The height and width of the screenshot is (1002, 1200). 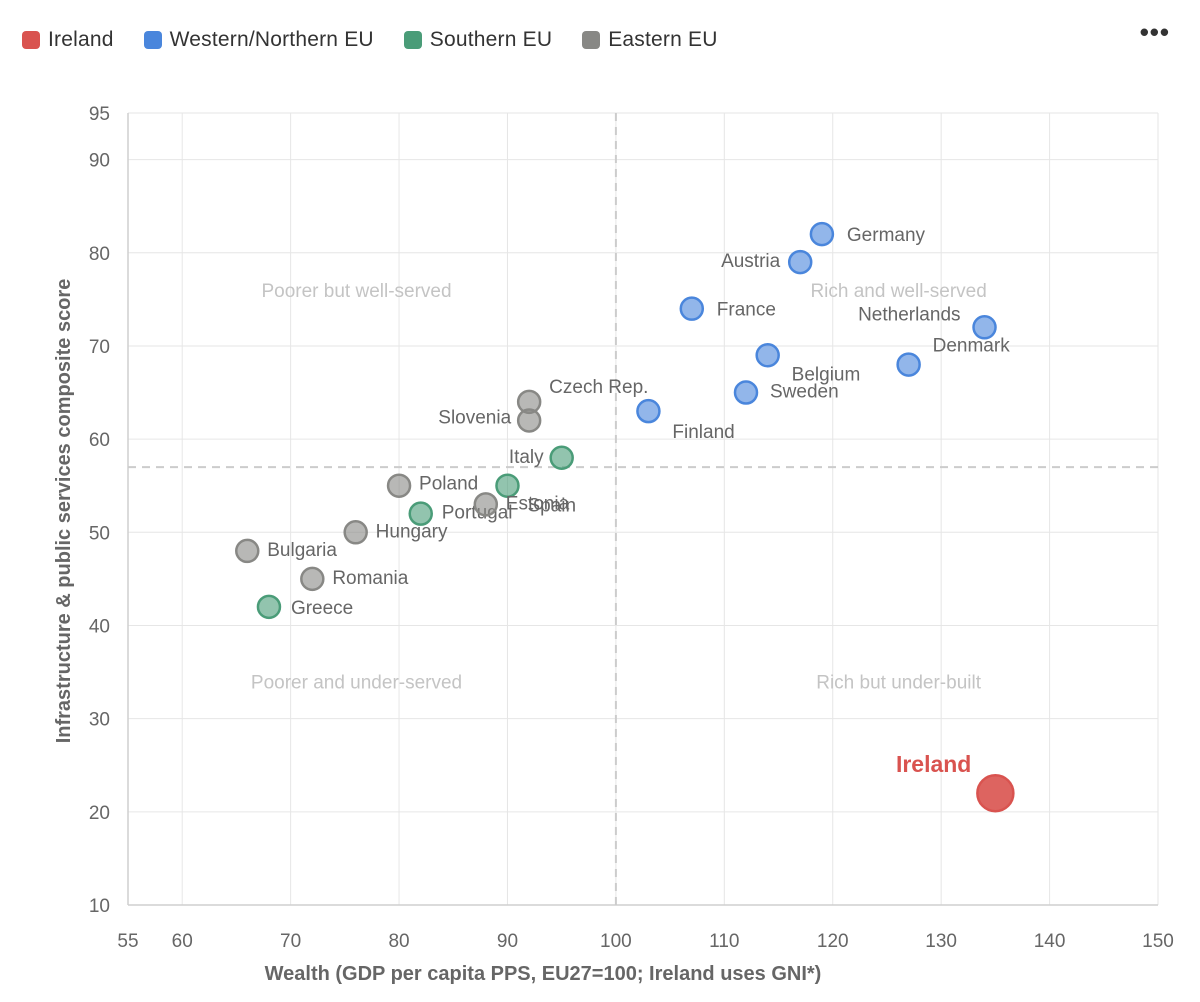 What do you see at coordinates (99, 720) in the screenshot?
I see `y-tick-label-30: 30` at bounding box center [99, 720].